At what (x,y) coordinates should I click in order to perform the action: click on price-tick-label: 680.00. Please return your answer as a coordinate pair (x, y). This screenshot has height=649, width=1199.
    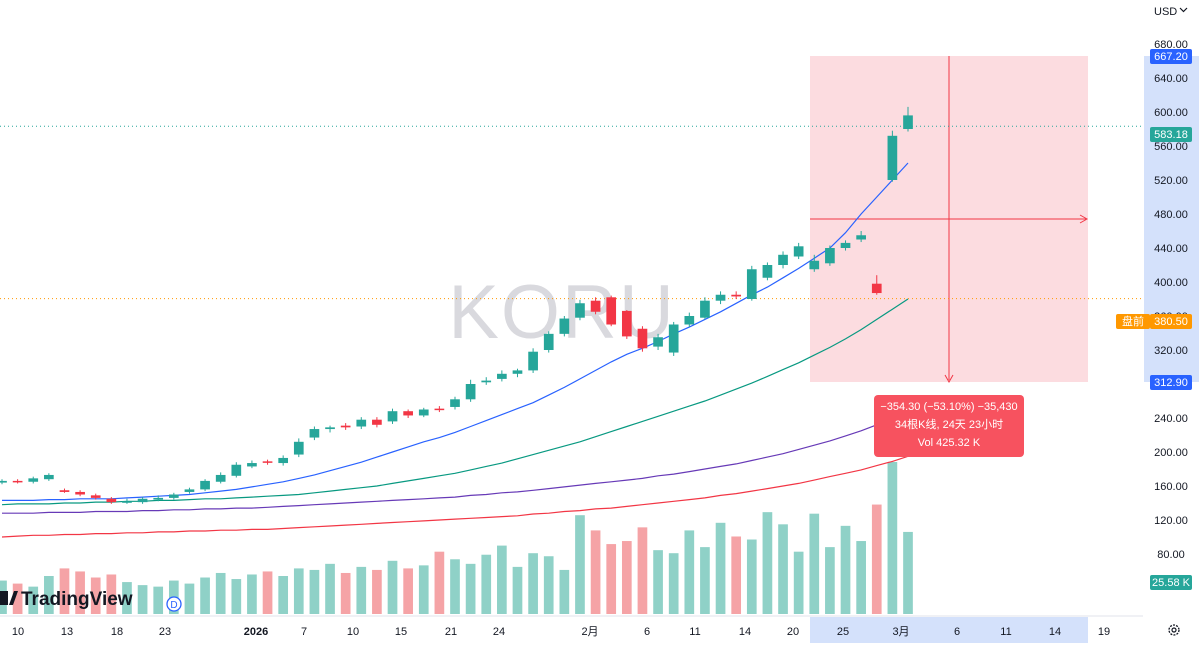
    Looking at the image, I should click on (1171, 45).